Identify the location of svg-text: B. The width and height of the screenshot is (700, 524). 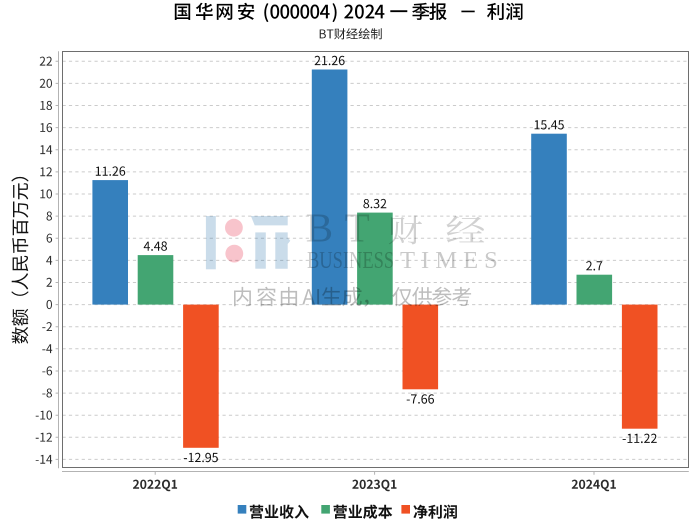
(319, 227).